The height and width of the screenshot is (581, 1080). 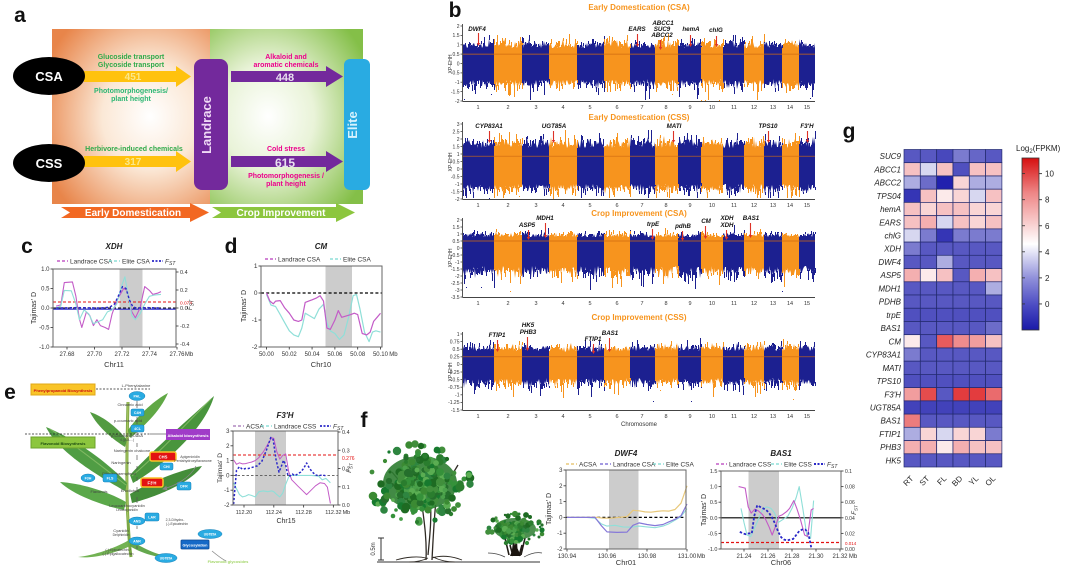 What do you see at coordinates (792, 557) in the screenshot?
I see `svg-text: 21.28` at bounding box center [792, 557].